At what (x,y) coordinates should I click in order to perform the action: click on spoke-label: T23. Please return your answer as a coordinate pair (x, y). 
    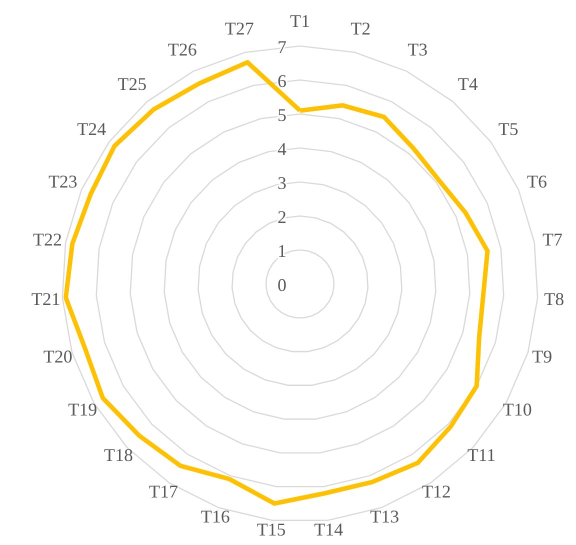
    Looking at the image, I should click on (63, 182).